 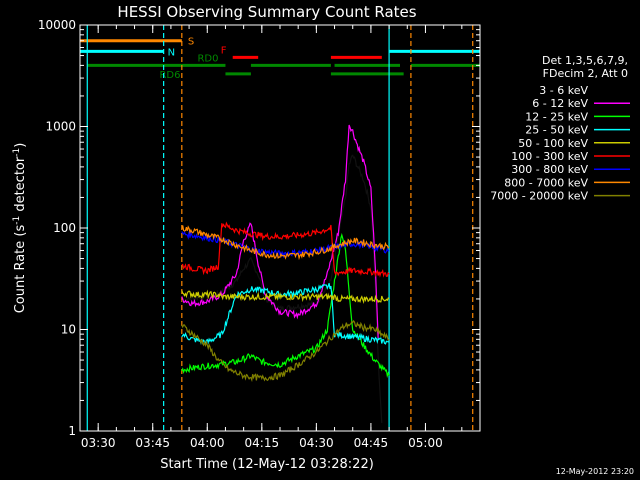 I want to click on x-axis-label: Start Time (12-May-12 03:28:22), so click(x=267, y=464).